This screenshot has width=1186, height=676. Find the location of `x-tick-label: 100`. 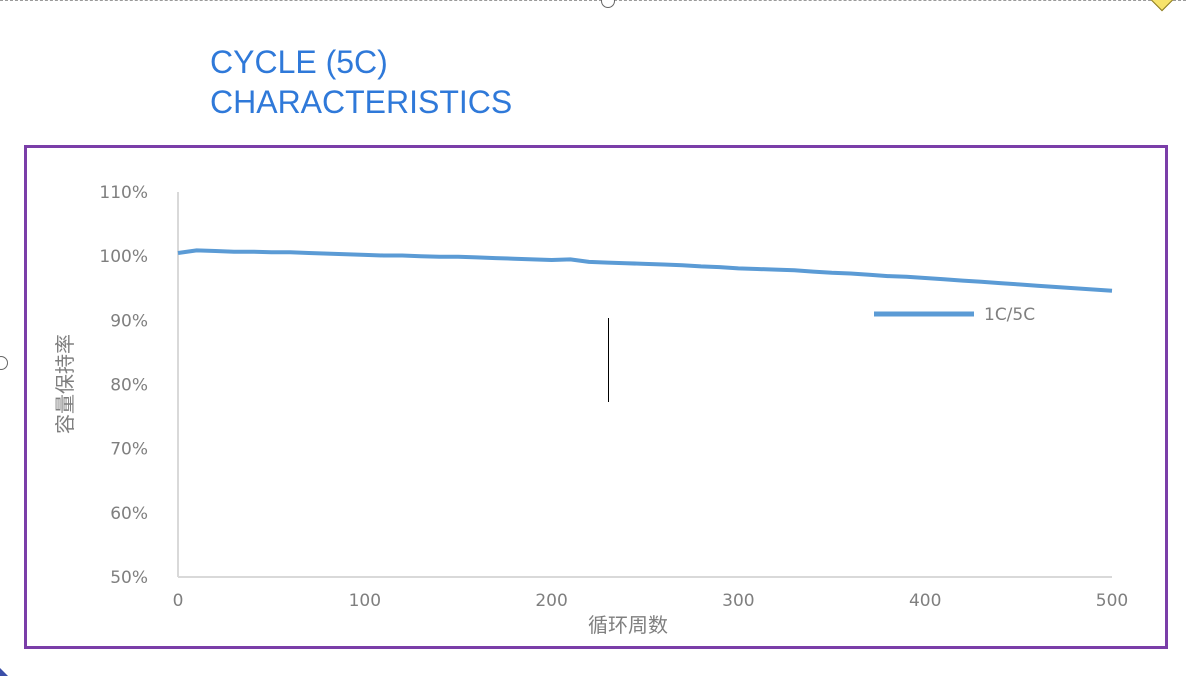

x-tick-label: 100 is located at coordinates (365, 601).